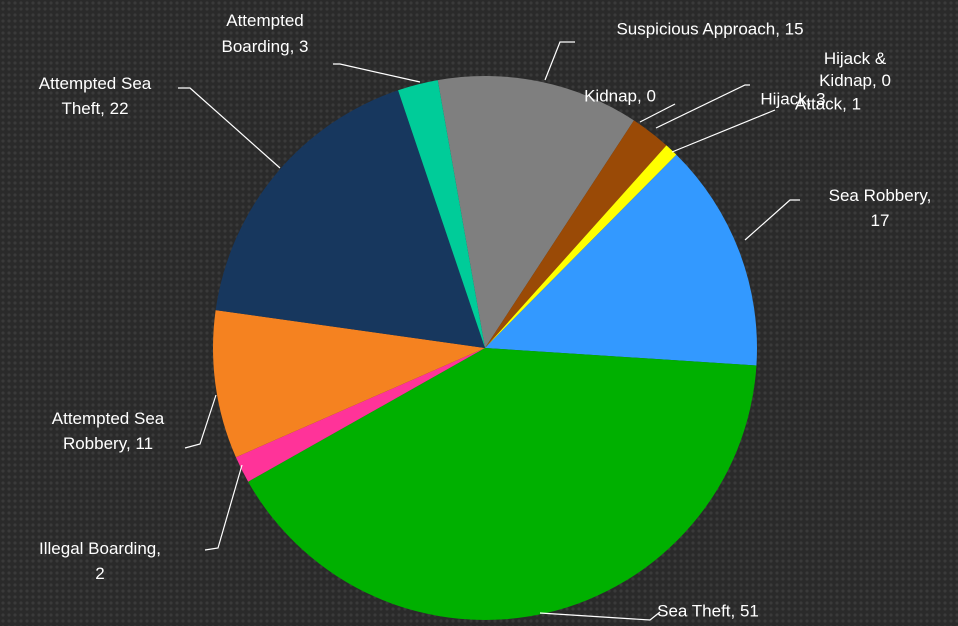 The height and width of the screenshot is (626, 958). I want to click on data-label: Attempted Sea Robbery, 11, so click(108, 431).